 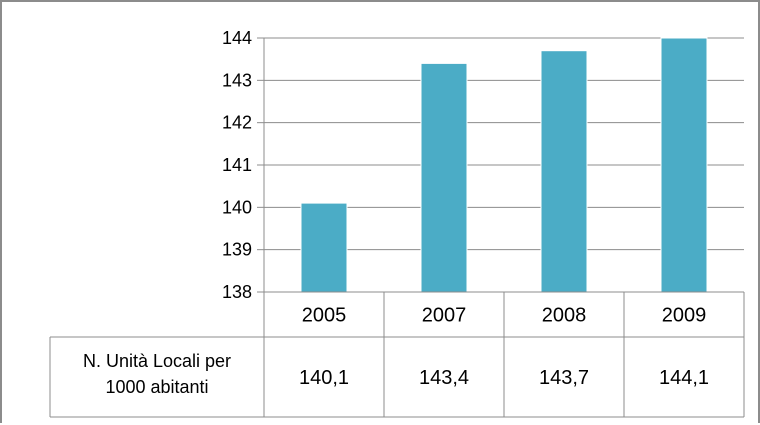 I want to click on bar-2007, so click(x=444, y=177).